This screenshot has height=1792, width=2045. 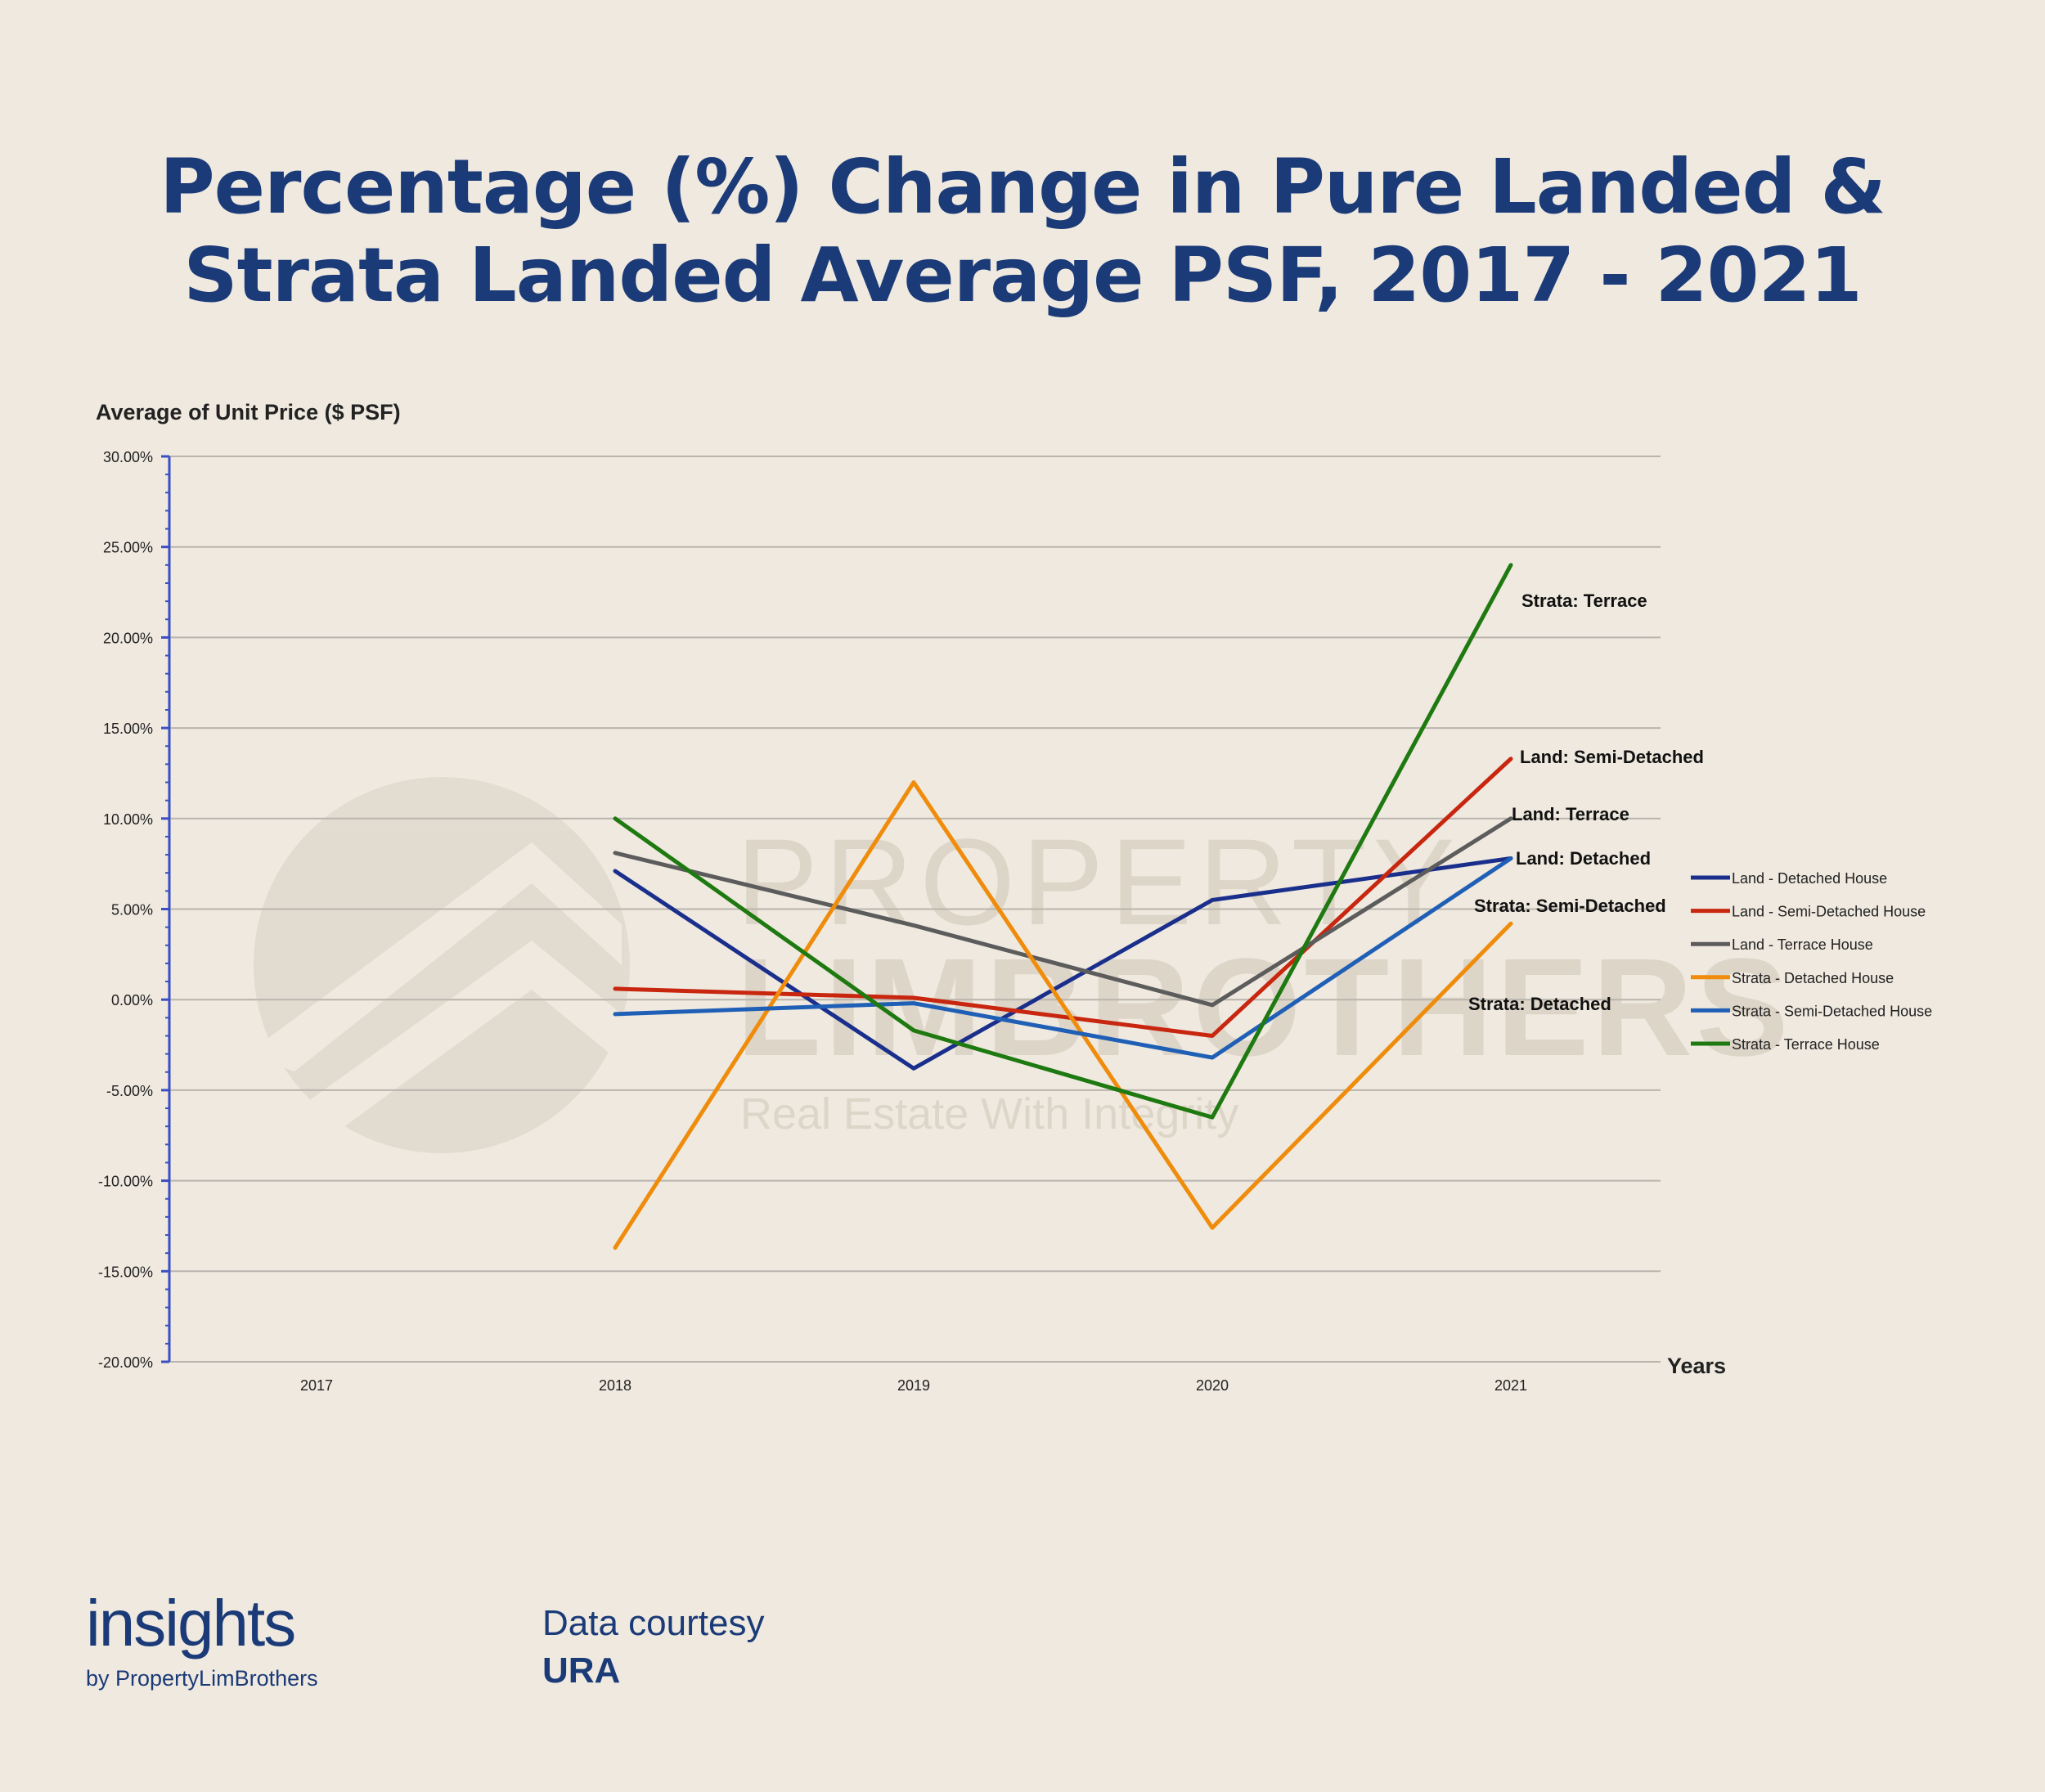 What do you see at coordinates (1570, 906) in the screenshot?
I see `series-annotation: Strata: Semi-Detached` at bounding box center [1570, 906].